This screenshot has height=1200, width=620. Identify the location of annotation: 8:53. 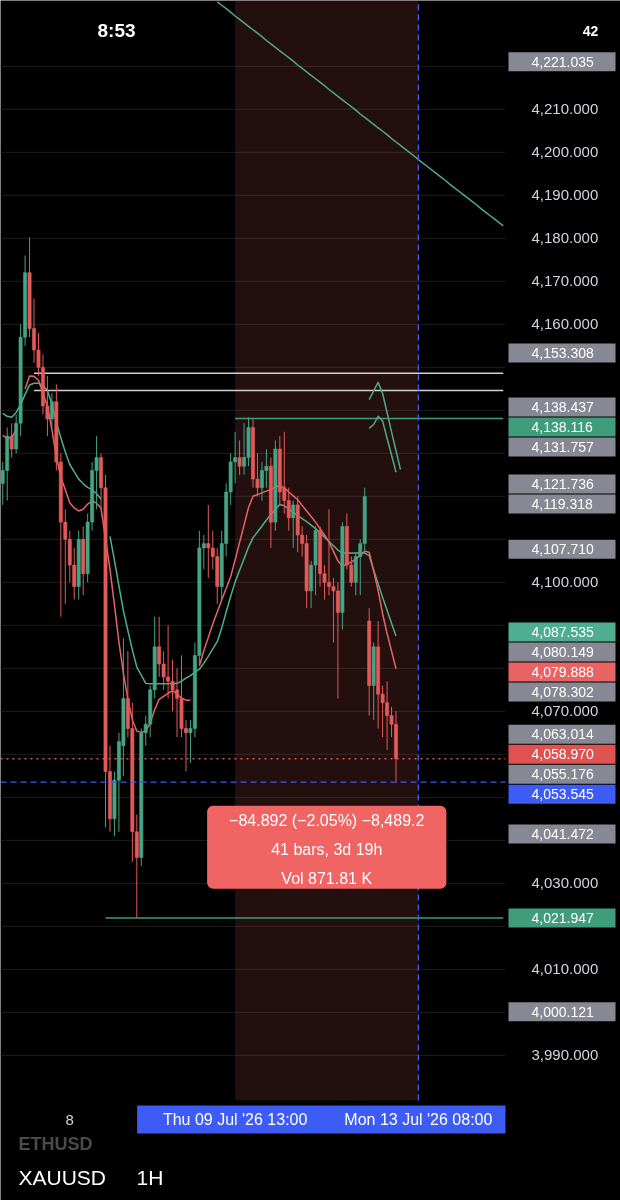
(116, 30).